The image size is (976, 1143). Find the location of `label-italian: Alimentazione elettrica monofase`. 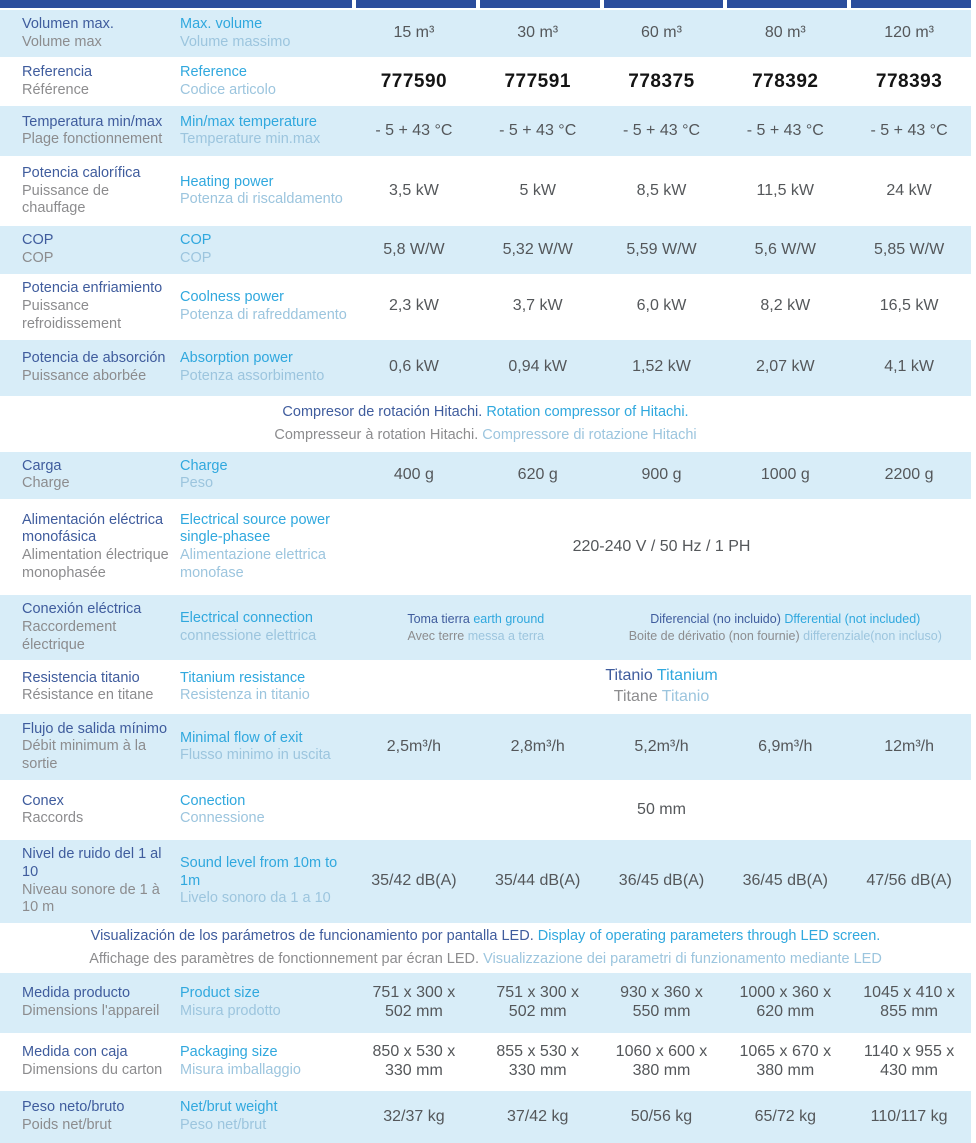

label-italian: Alimentazione elettrica monofase is located at coordinates (253, 564).